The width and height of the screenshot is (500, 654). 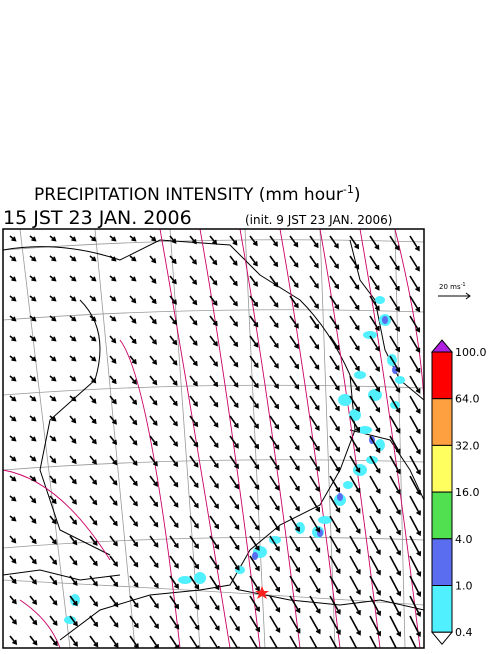 I want to click on colorbar: 100.0 64.0 32.0 16.0 4.0 1.0 0.4, so click(x=458, y=492).